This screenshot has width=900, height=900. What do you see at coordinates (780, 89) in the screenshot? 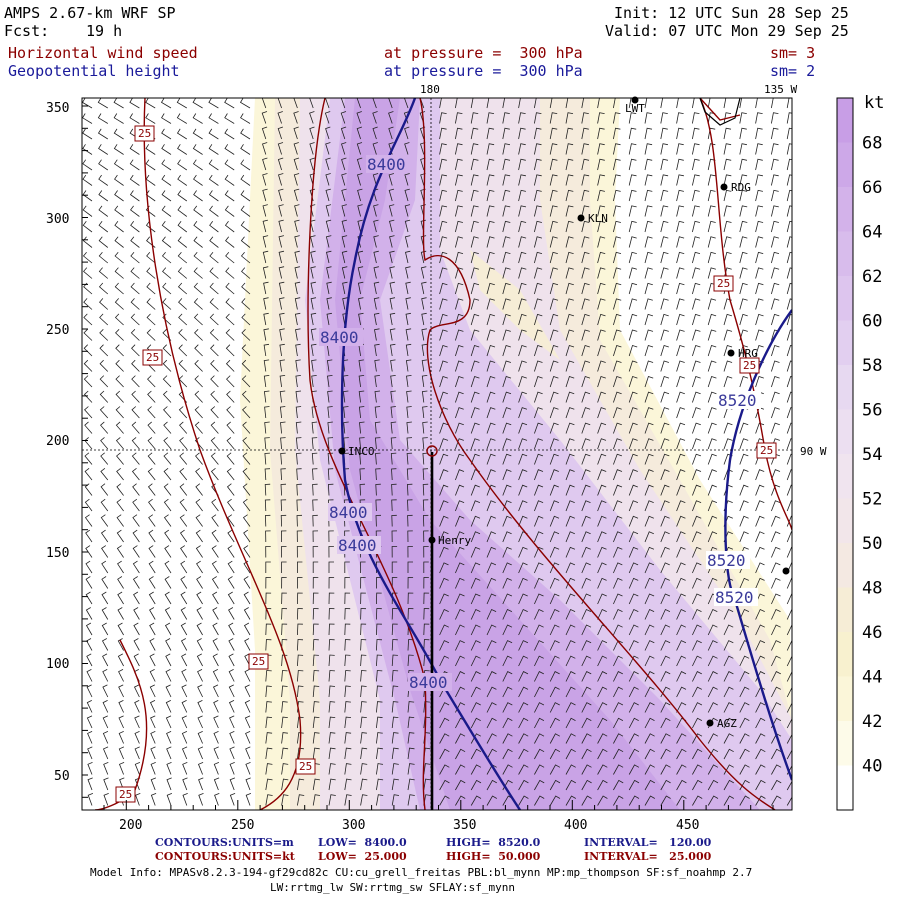
I see `lon-label-135w: 135 W` at bounding box center [780, 89].